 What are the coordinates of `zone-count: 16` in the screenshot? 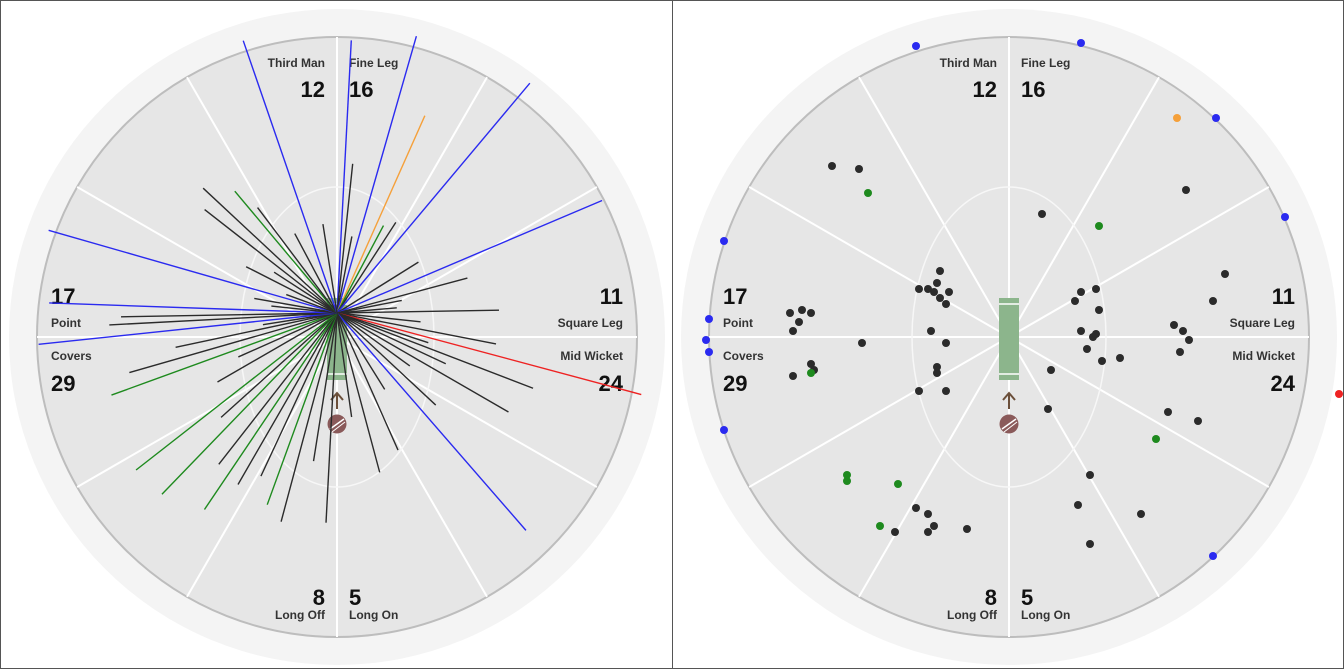 It's located at (361, 89).